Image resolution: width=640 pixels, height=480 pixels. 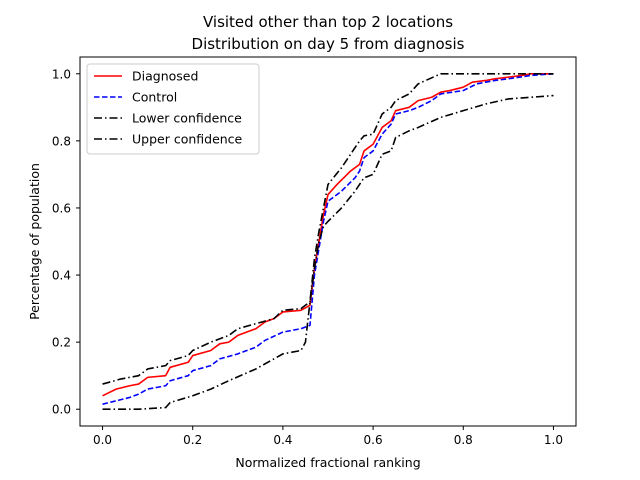 What do you see at coordinates (463, 440) in the screenshot?
I see `x-tick-label: 0.8` at bounding box center [463, 440].